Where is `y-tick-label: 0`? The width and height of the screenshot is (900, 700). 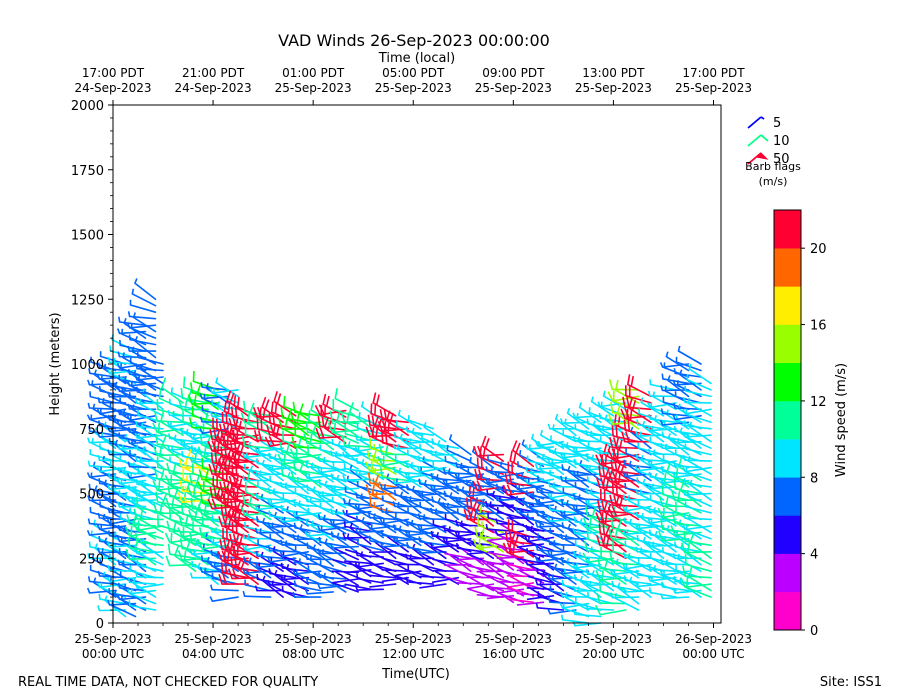
y-tick-label: 0 is located at coordinates (100, 624).